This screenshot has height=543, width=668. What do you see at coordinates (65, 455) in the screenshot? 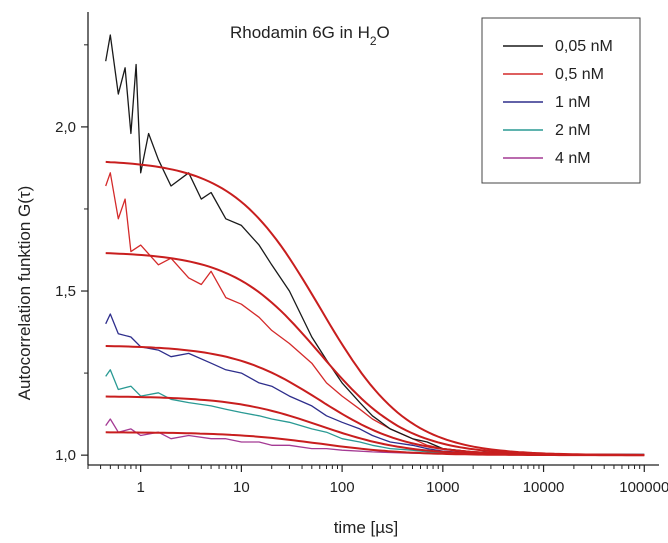
I see `y-tick-label: 1,0` at bounding box center [65, 455].